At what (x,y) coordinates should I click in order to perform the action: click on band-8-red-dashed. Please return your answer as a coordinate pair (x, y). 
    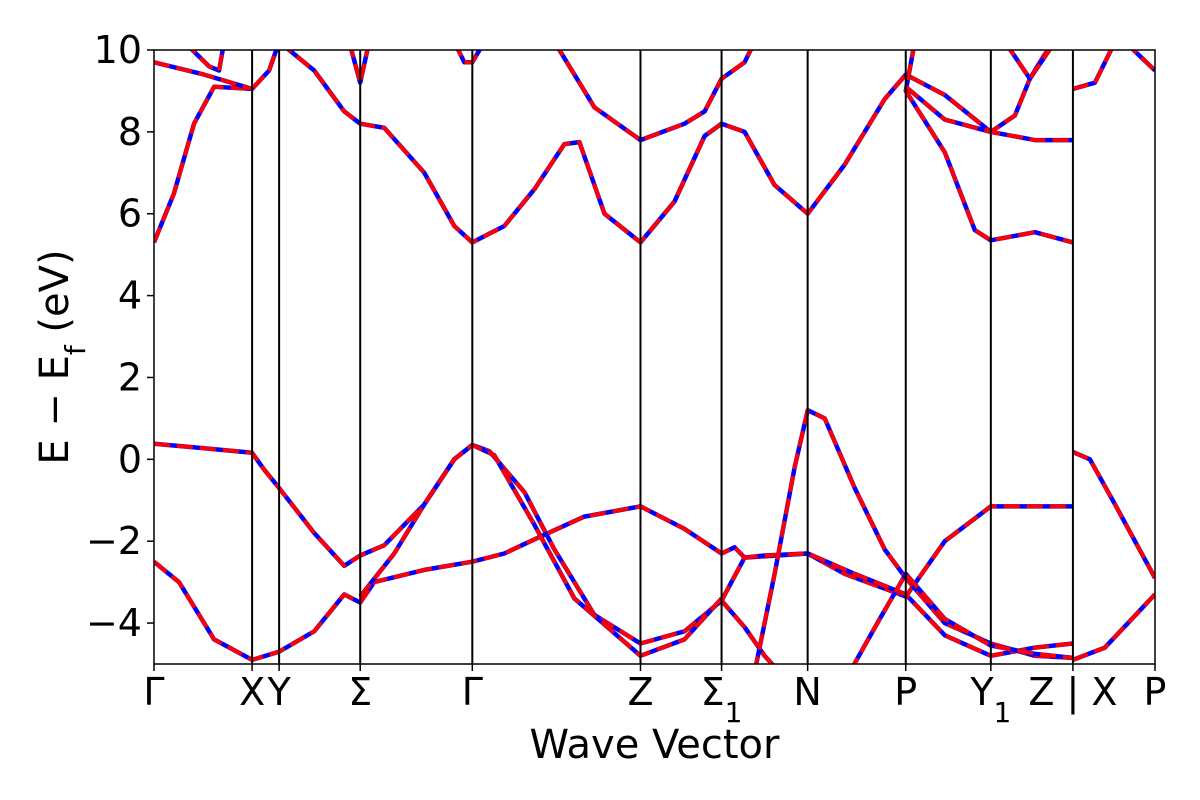
    Looking at the image, I should click on (216, 147).